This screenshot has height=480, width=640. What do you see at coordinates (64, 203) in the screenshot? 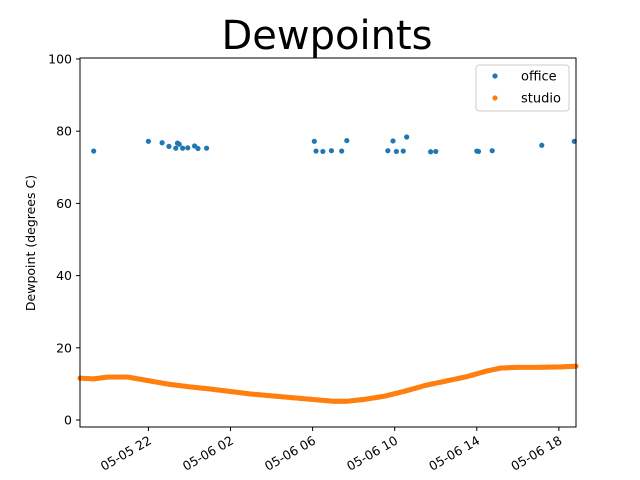
I see `y-tick-label: 60` at bounding box center [64, 203].